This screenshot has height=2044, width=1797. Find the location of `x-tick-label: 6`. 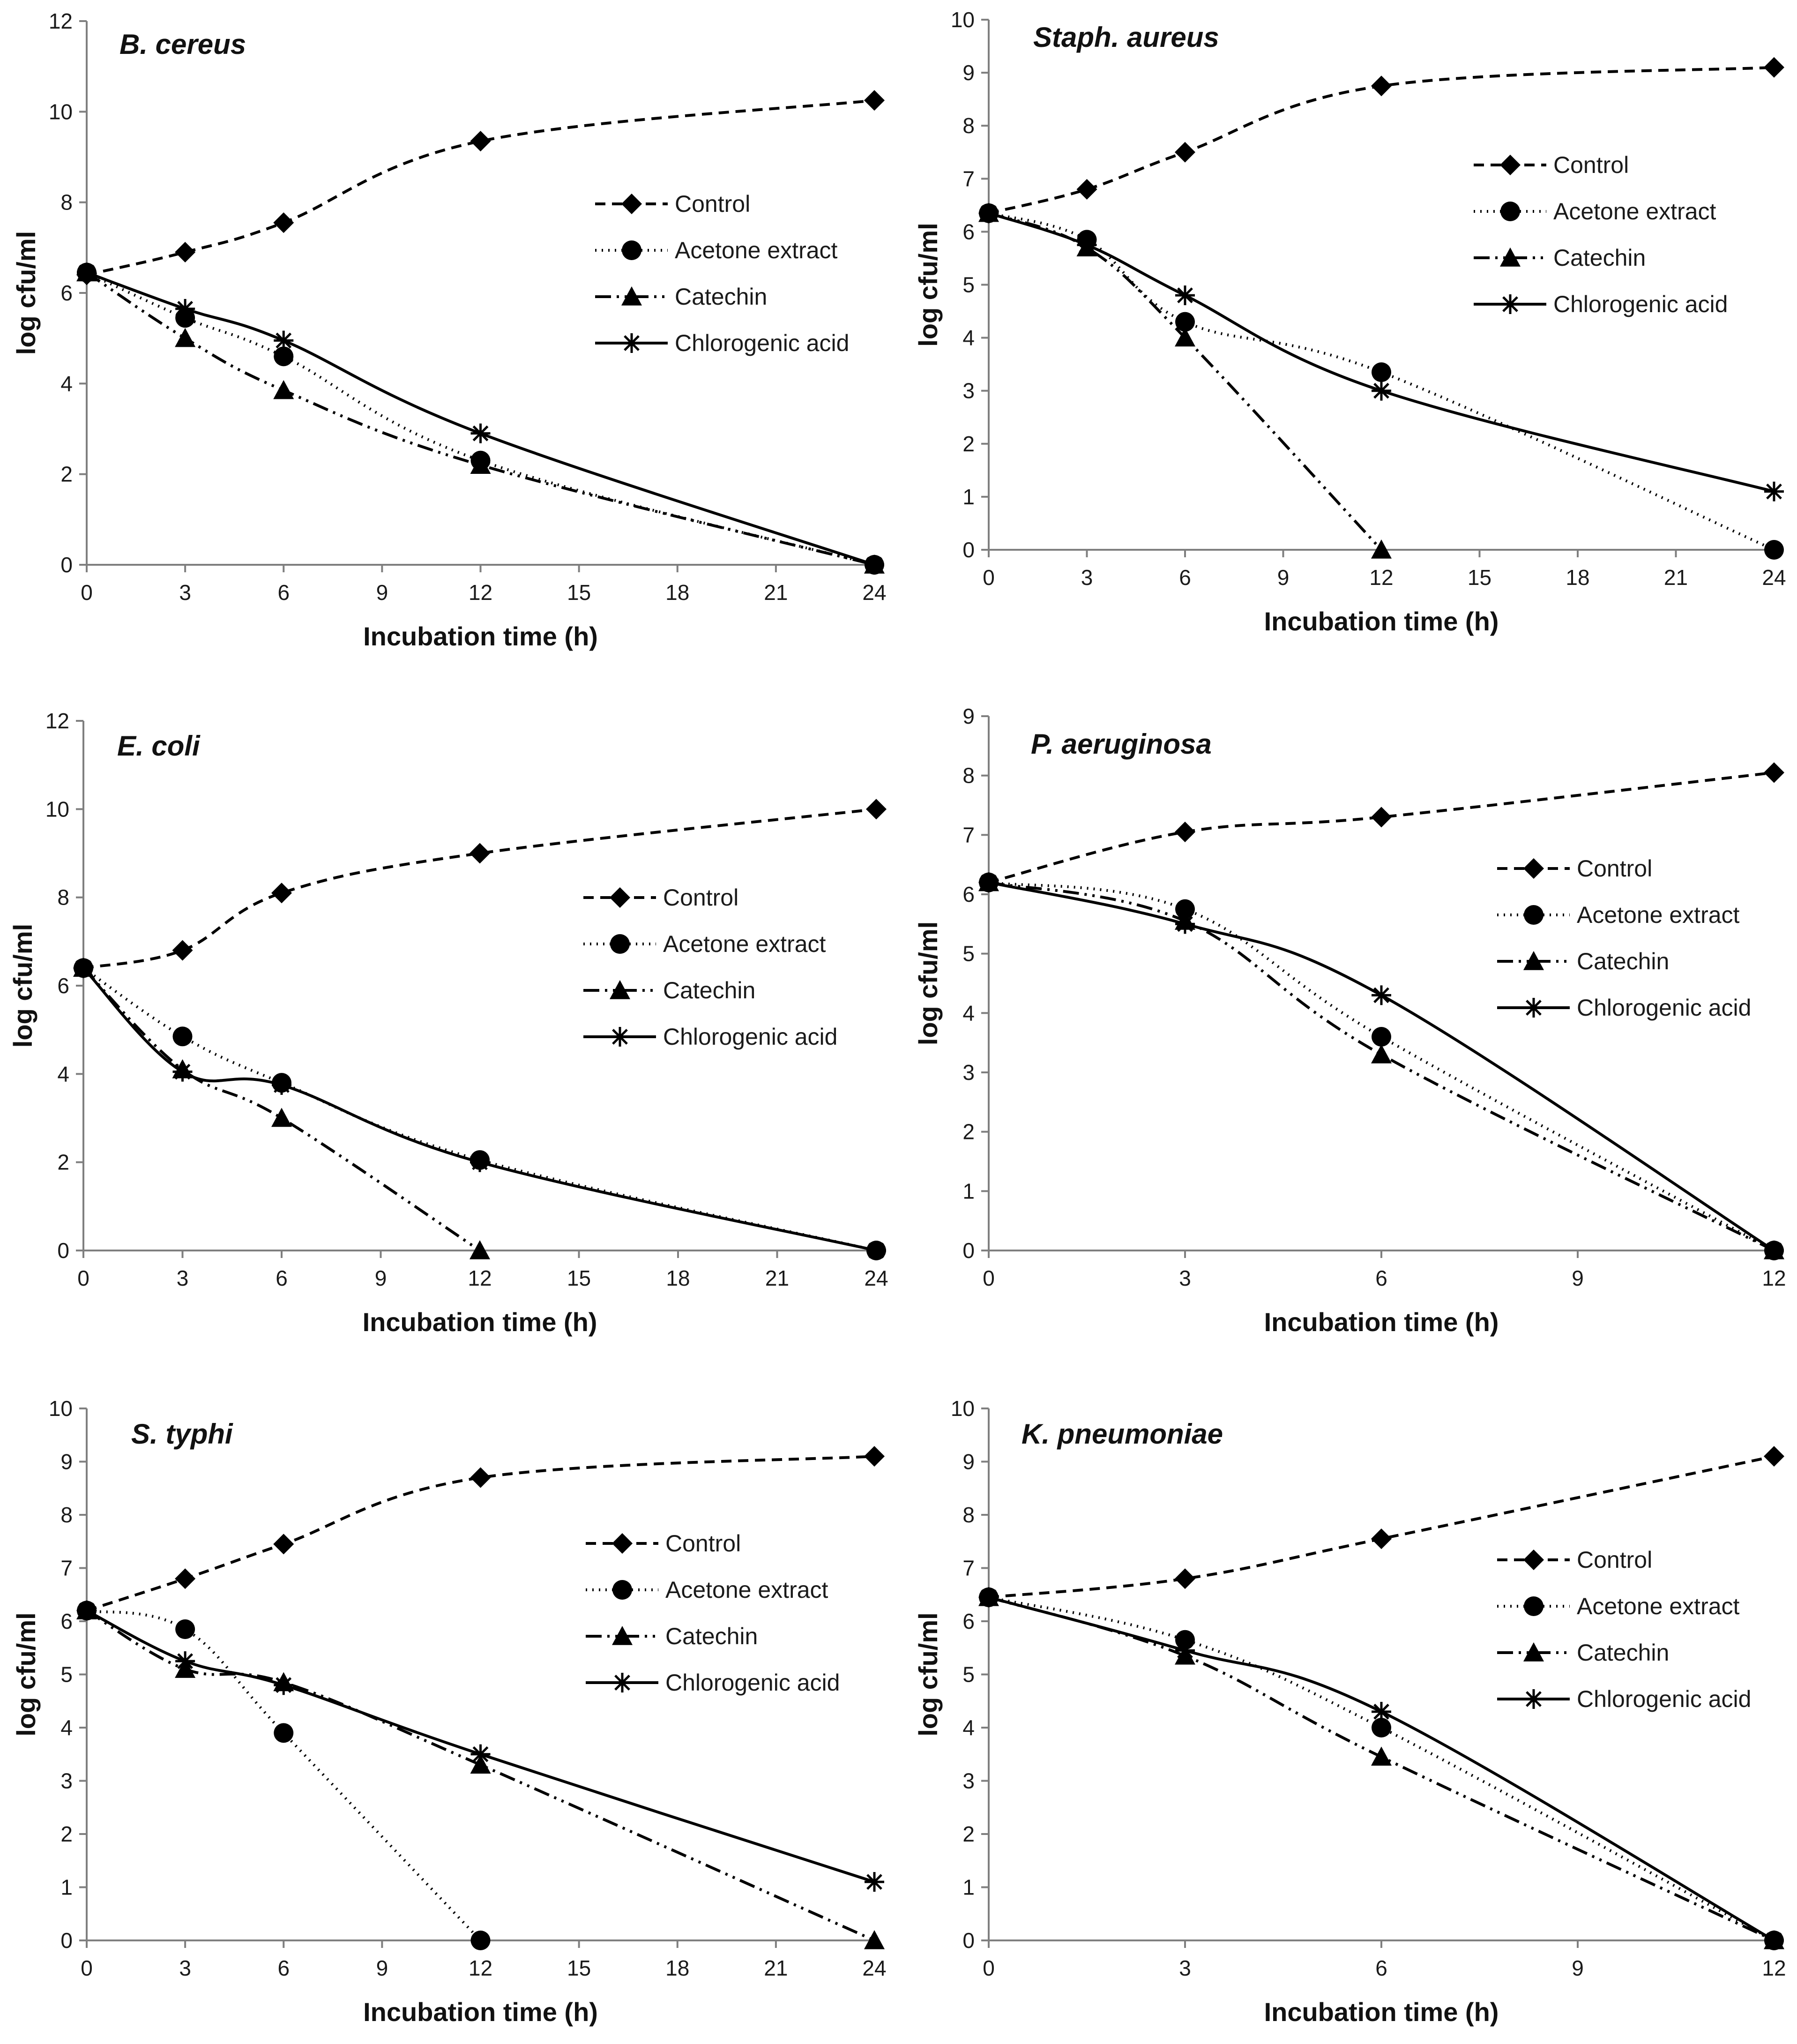

x-tick-label: 6 is located at coordinates (1381, 1278).